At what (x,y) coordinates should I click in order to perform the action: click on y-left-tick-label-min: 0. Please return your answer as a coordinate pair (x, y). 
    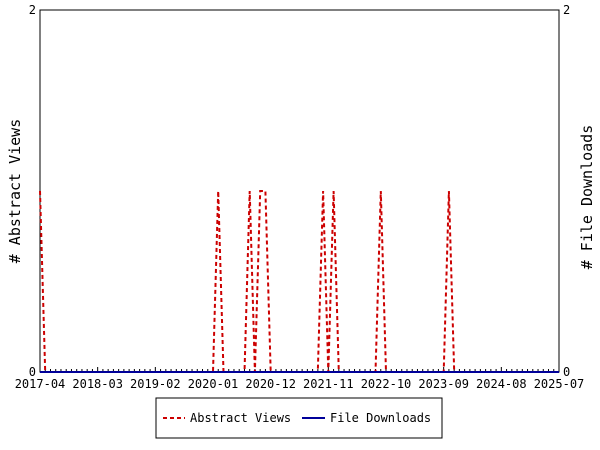
    Looking at the image, I should click on (32, 372).